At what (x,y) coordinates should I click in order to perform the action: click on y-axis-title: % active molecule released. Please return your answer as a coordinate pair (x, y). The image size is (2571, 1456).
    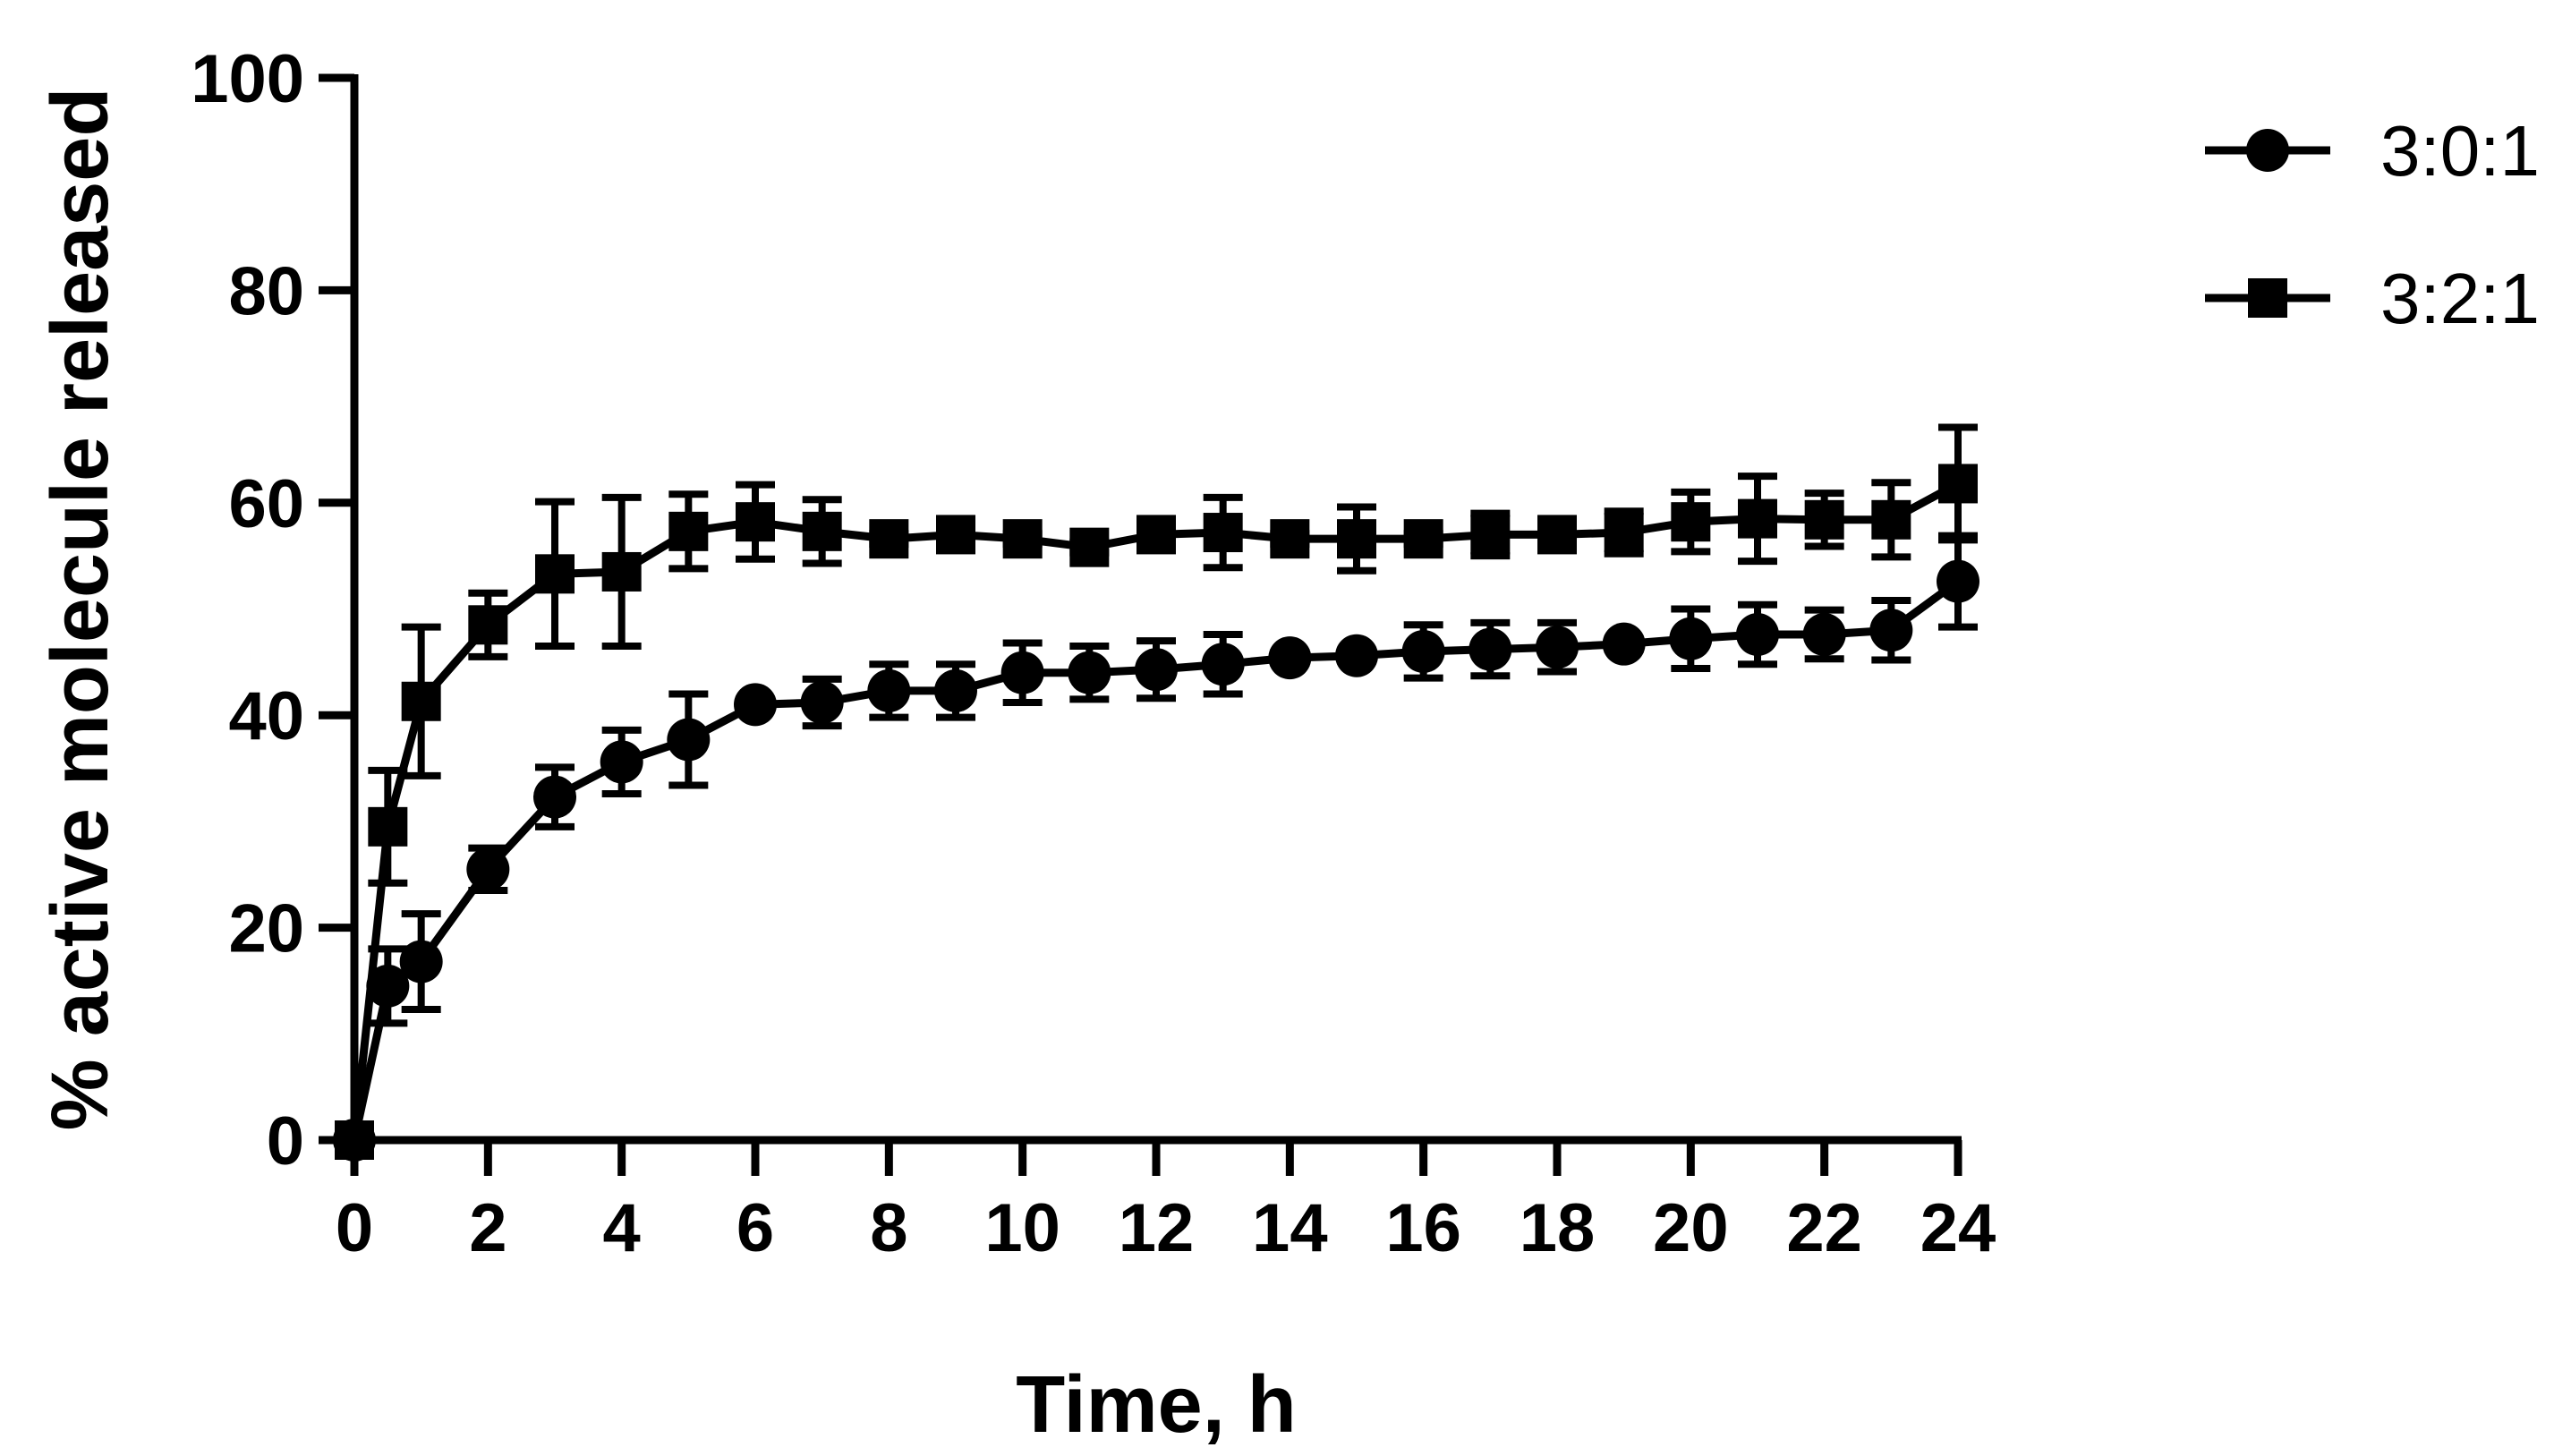
    Looking at the image, I should click on (80, 610).